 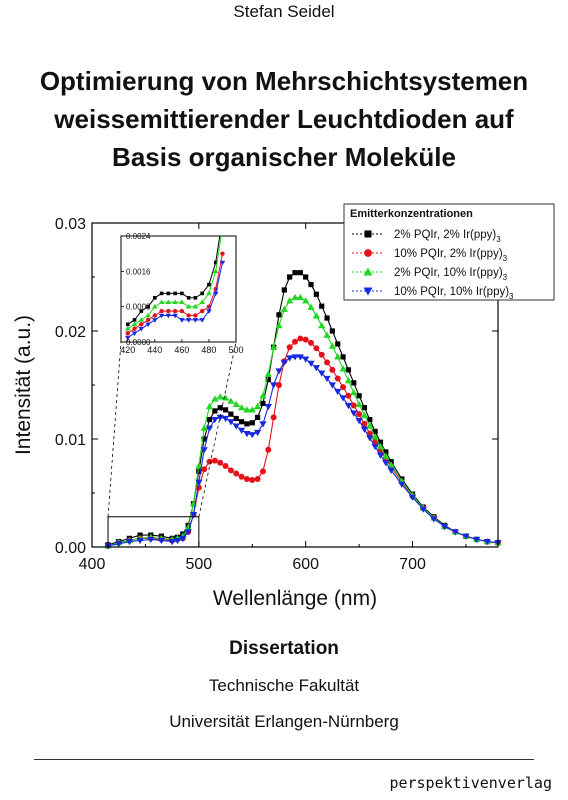 What do you see at coordinates (284, 648) in the screenshot?
I see `dissertation-label: Dissertation` at bounding box center [284, 648].